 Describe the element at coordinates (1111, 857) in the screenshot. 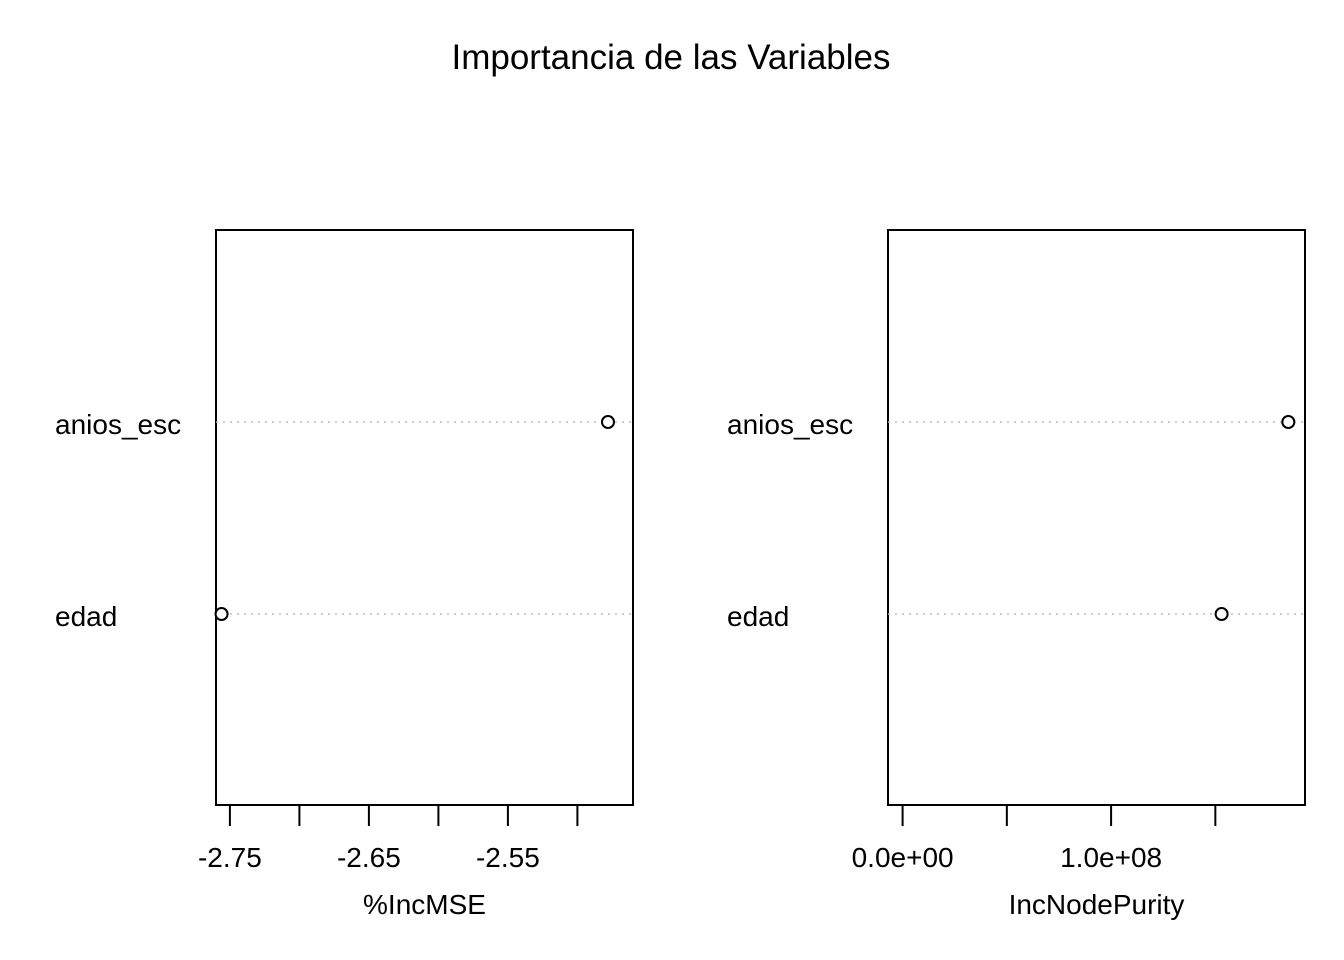

I see `x-tick-label: 1.0e+08` at that location.